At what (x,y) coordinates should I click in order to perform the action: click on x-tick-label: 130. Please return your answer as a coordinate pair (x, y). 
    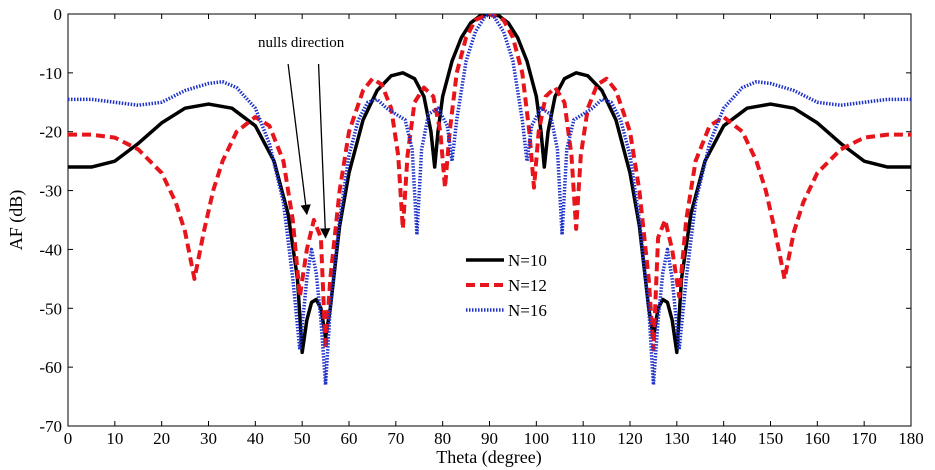
    Looking at the image, I should click on (677, 438).